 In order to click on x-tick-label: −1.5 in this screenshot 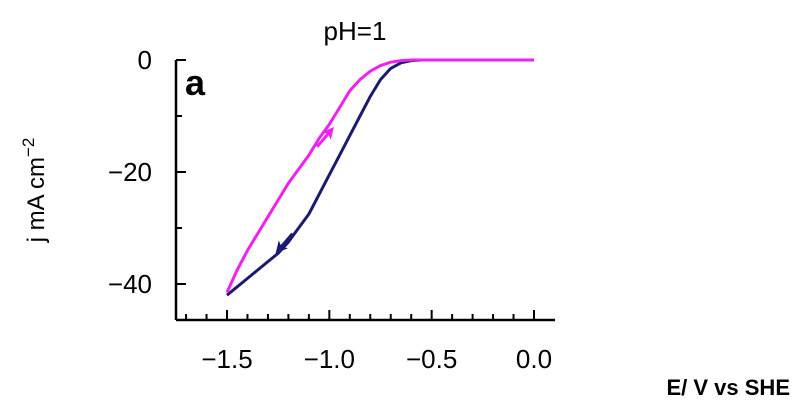, I will do `click(226, 359)`.